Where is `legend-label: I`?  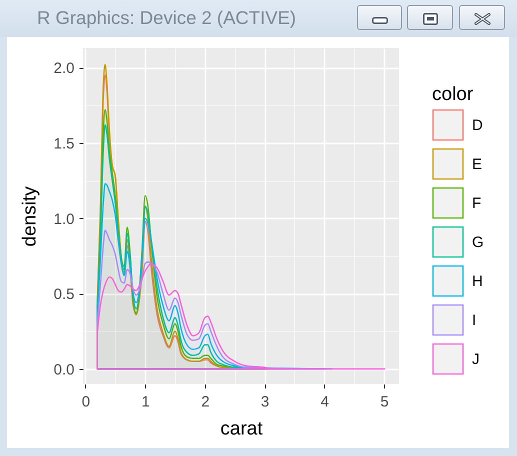 legend-label: I is located at coordinates (474, 320).